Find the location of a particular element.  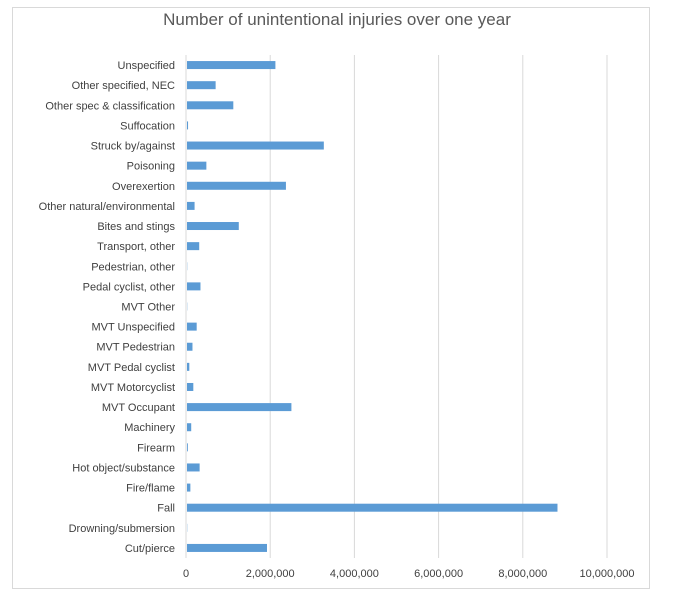

category-label: Firearm is located at coordinates (156, 448).